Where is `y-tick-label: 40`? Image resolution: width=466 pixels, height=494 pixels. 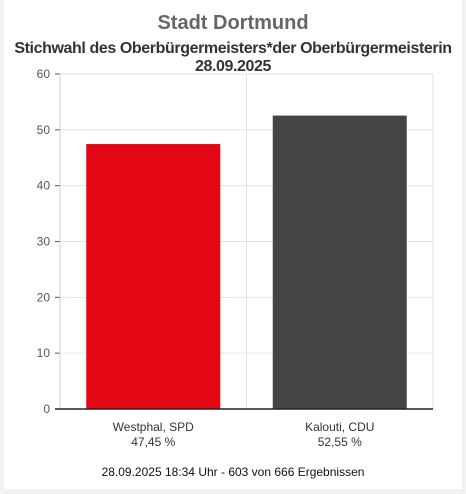
y-tick-label: 40 is located at coordinates (44, 186).